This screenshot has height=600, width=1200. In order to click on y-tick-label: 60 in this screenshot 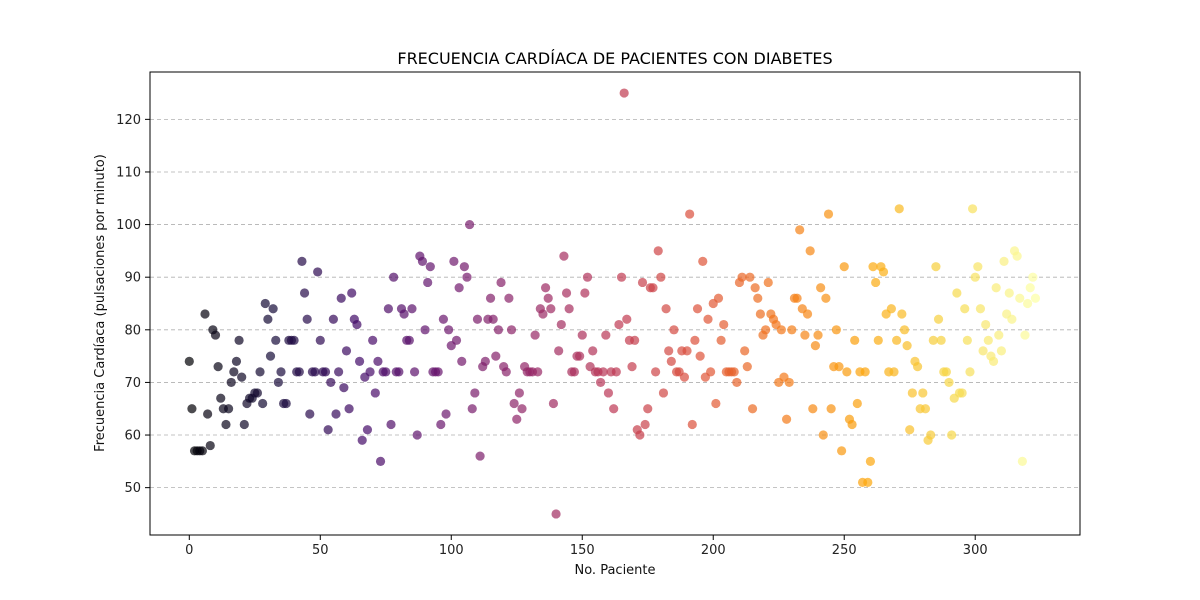, I will do `click(132, 436)`.